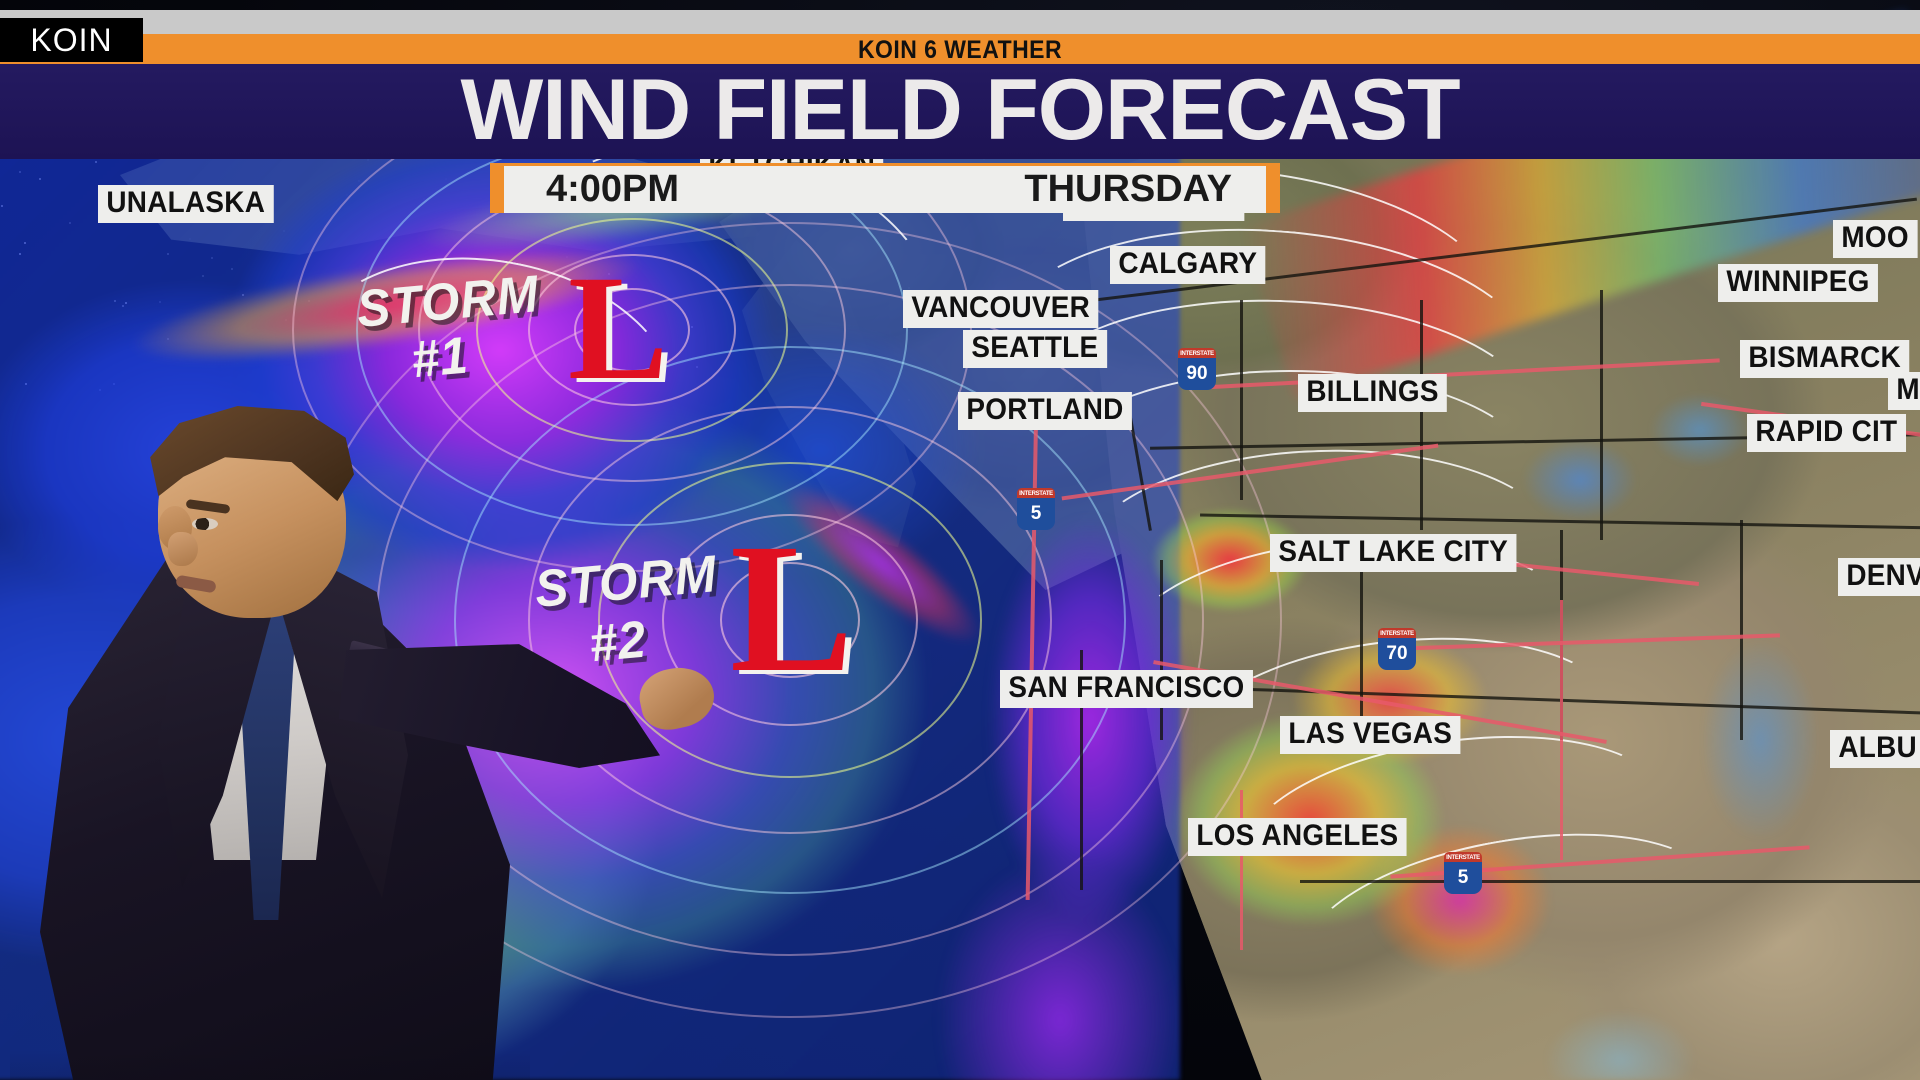  Describe the element at coordinates (613, 189) in the screenshot. I see `forecast-time: 4:00PM` at that location.